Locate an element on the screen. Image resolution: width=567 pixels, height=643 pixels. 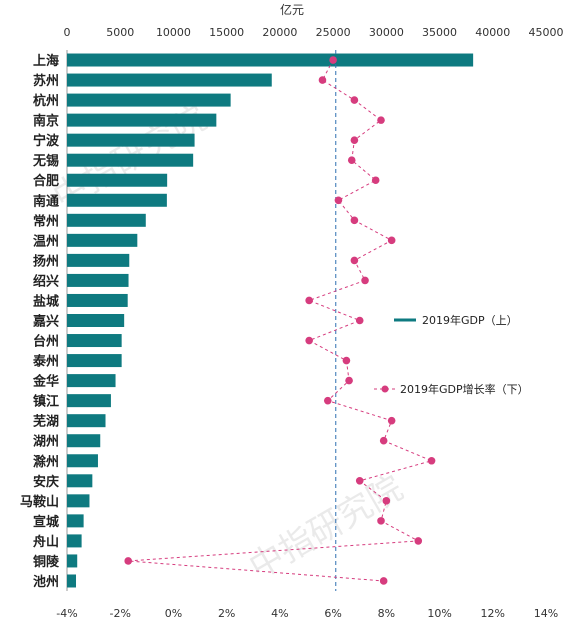
category-label: 铜陵 is located at coordinates (46, 562).